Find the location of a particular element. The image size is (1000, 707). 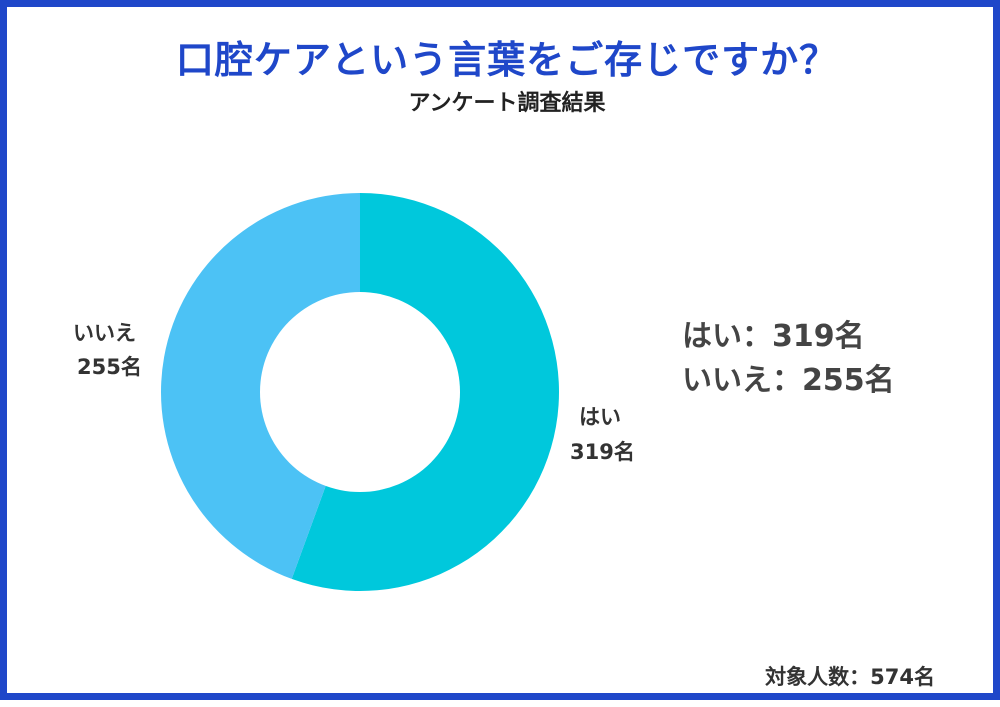

summary-yes-value: 319名 is located at coordinates (818, 336).